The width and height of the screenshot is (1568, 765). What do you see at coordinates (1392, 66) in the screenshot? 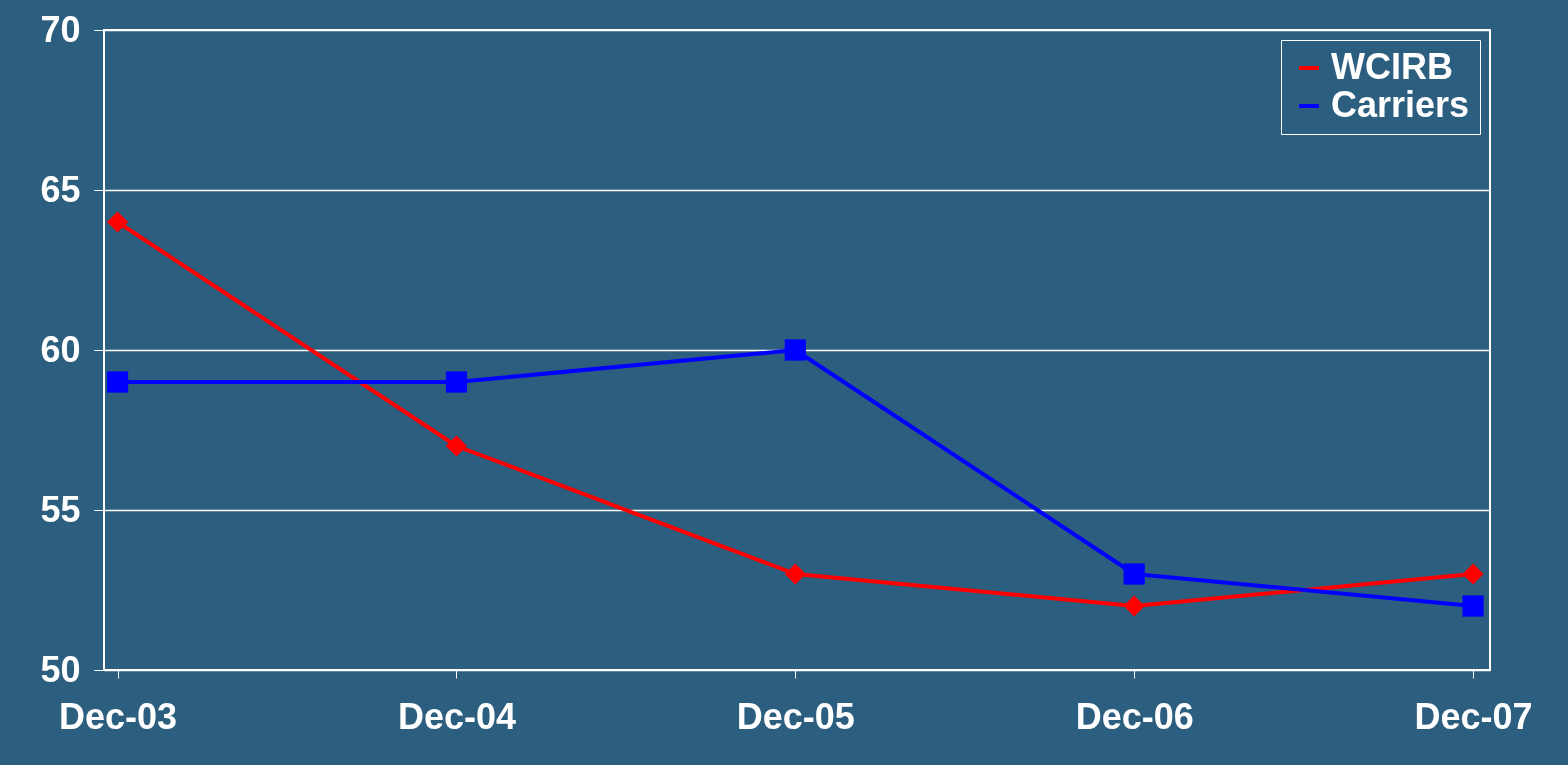
I see `legend-label: WCIRB` at bounding box center [1392, 66].